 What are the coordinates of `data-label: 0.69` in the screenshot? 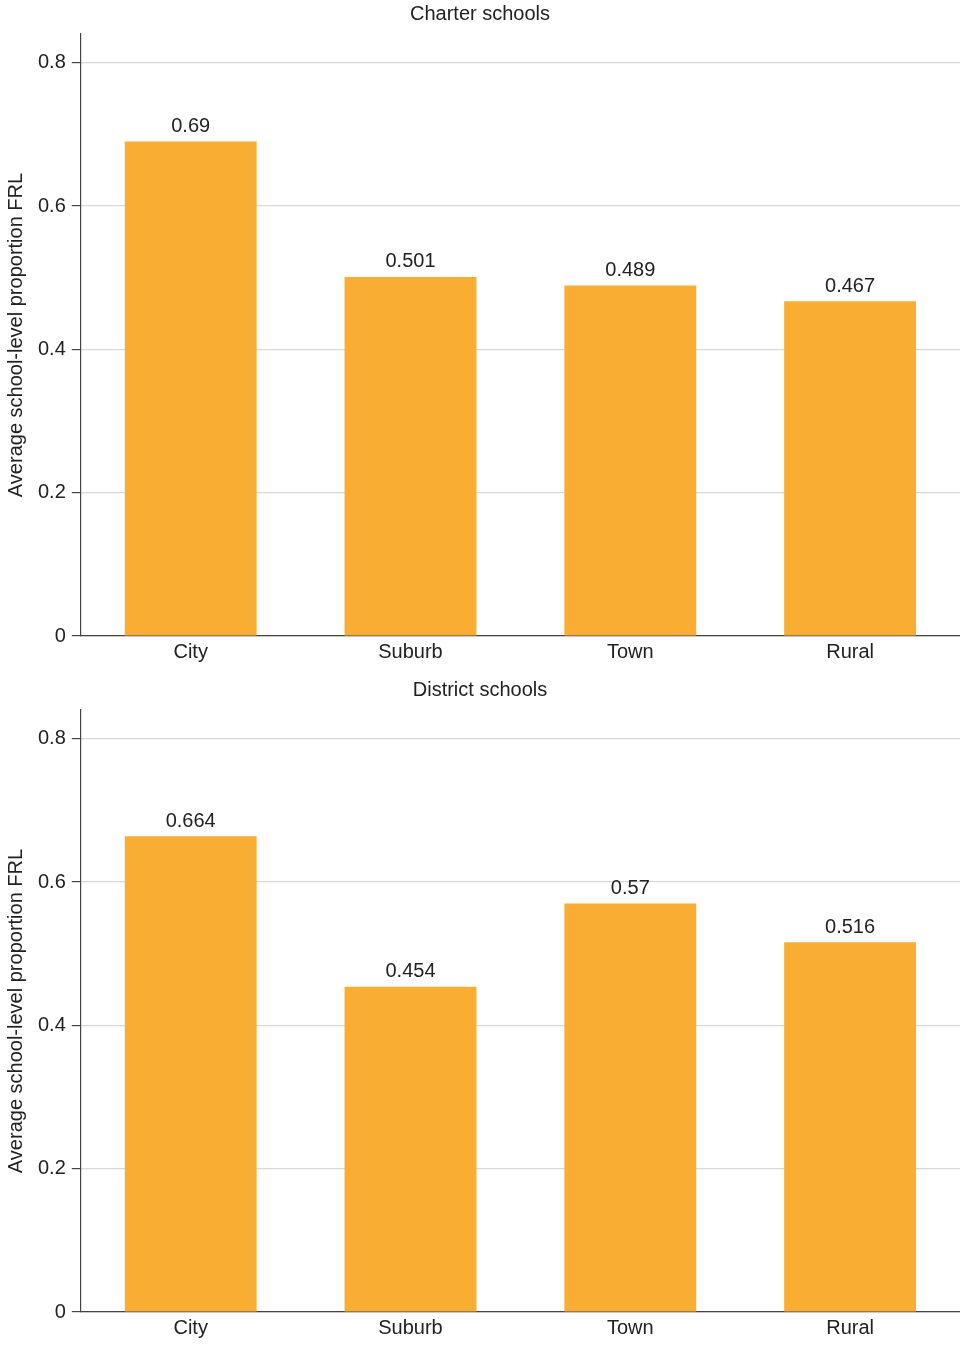 It's located at (191, 125).